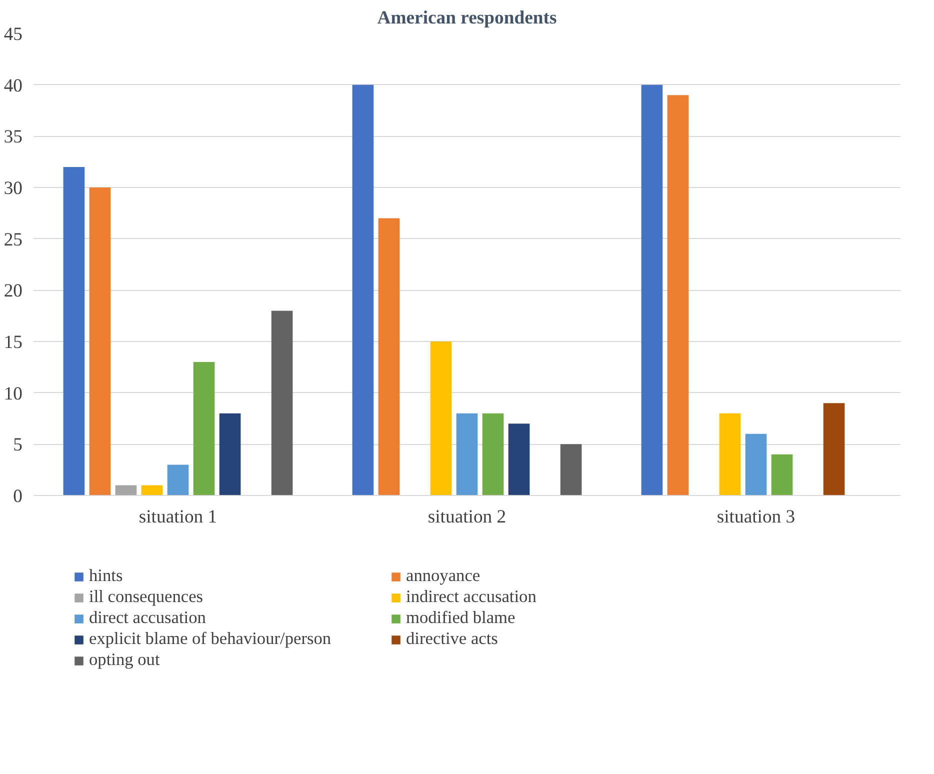 Image resolution: width=934 pixels, height=774 pixels. I want to click on y-tick-label: 0, so click(17, 496).